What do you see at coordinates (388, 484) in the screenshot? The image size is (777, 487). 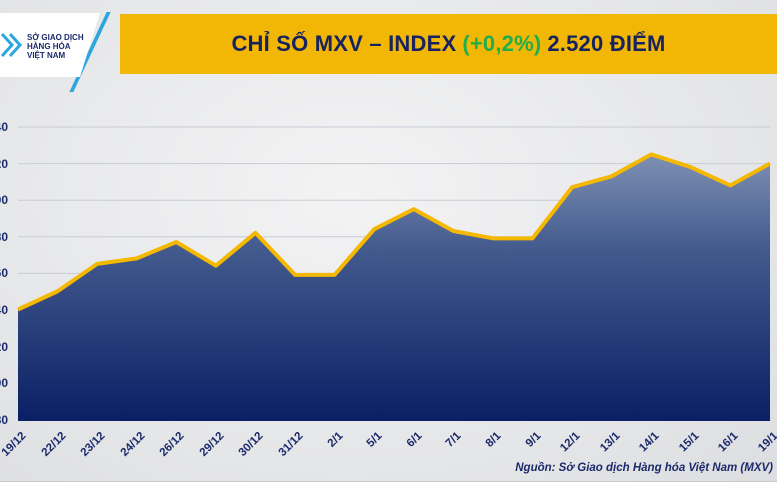 I see `bottom-strip` at bounding box center [388, 484].